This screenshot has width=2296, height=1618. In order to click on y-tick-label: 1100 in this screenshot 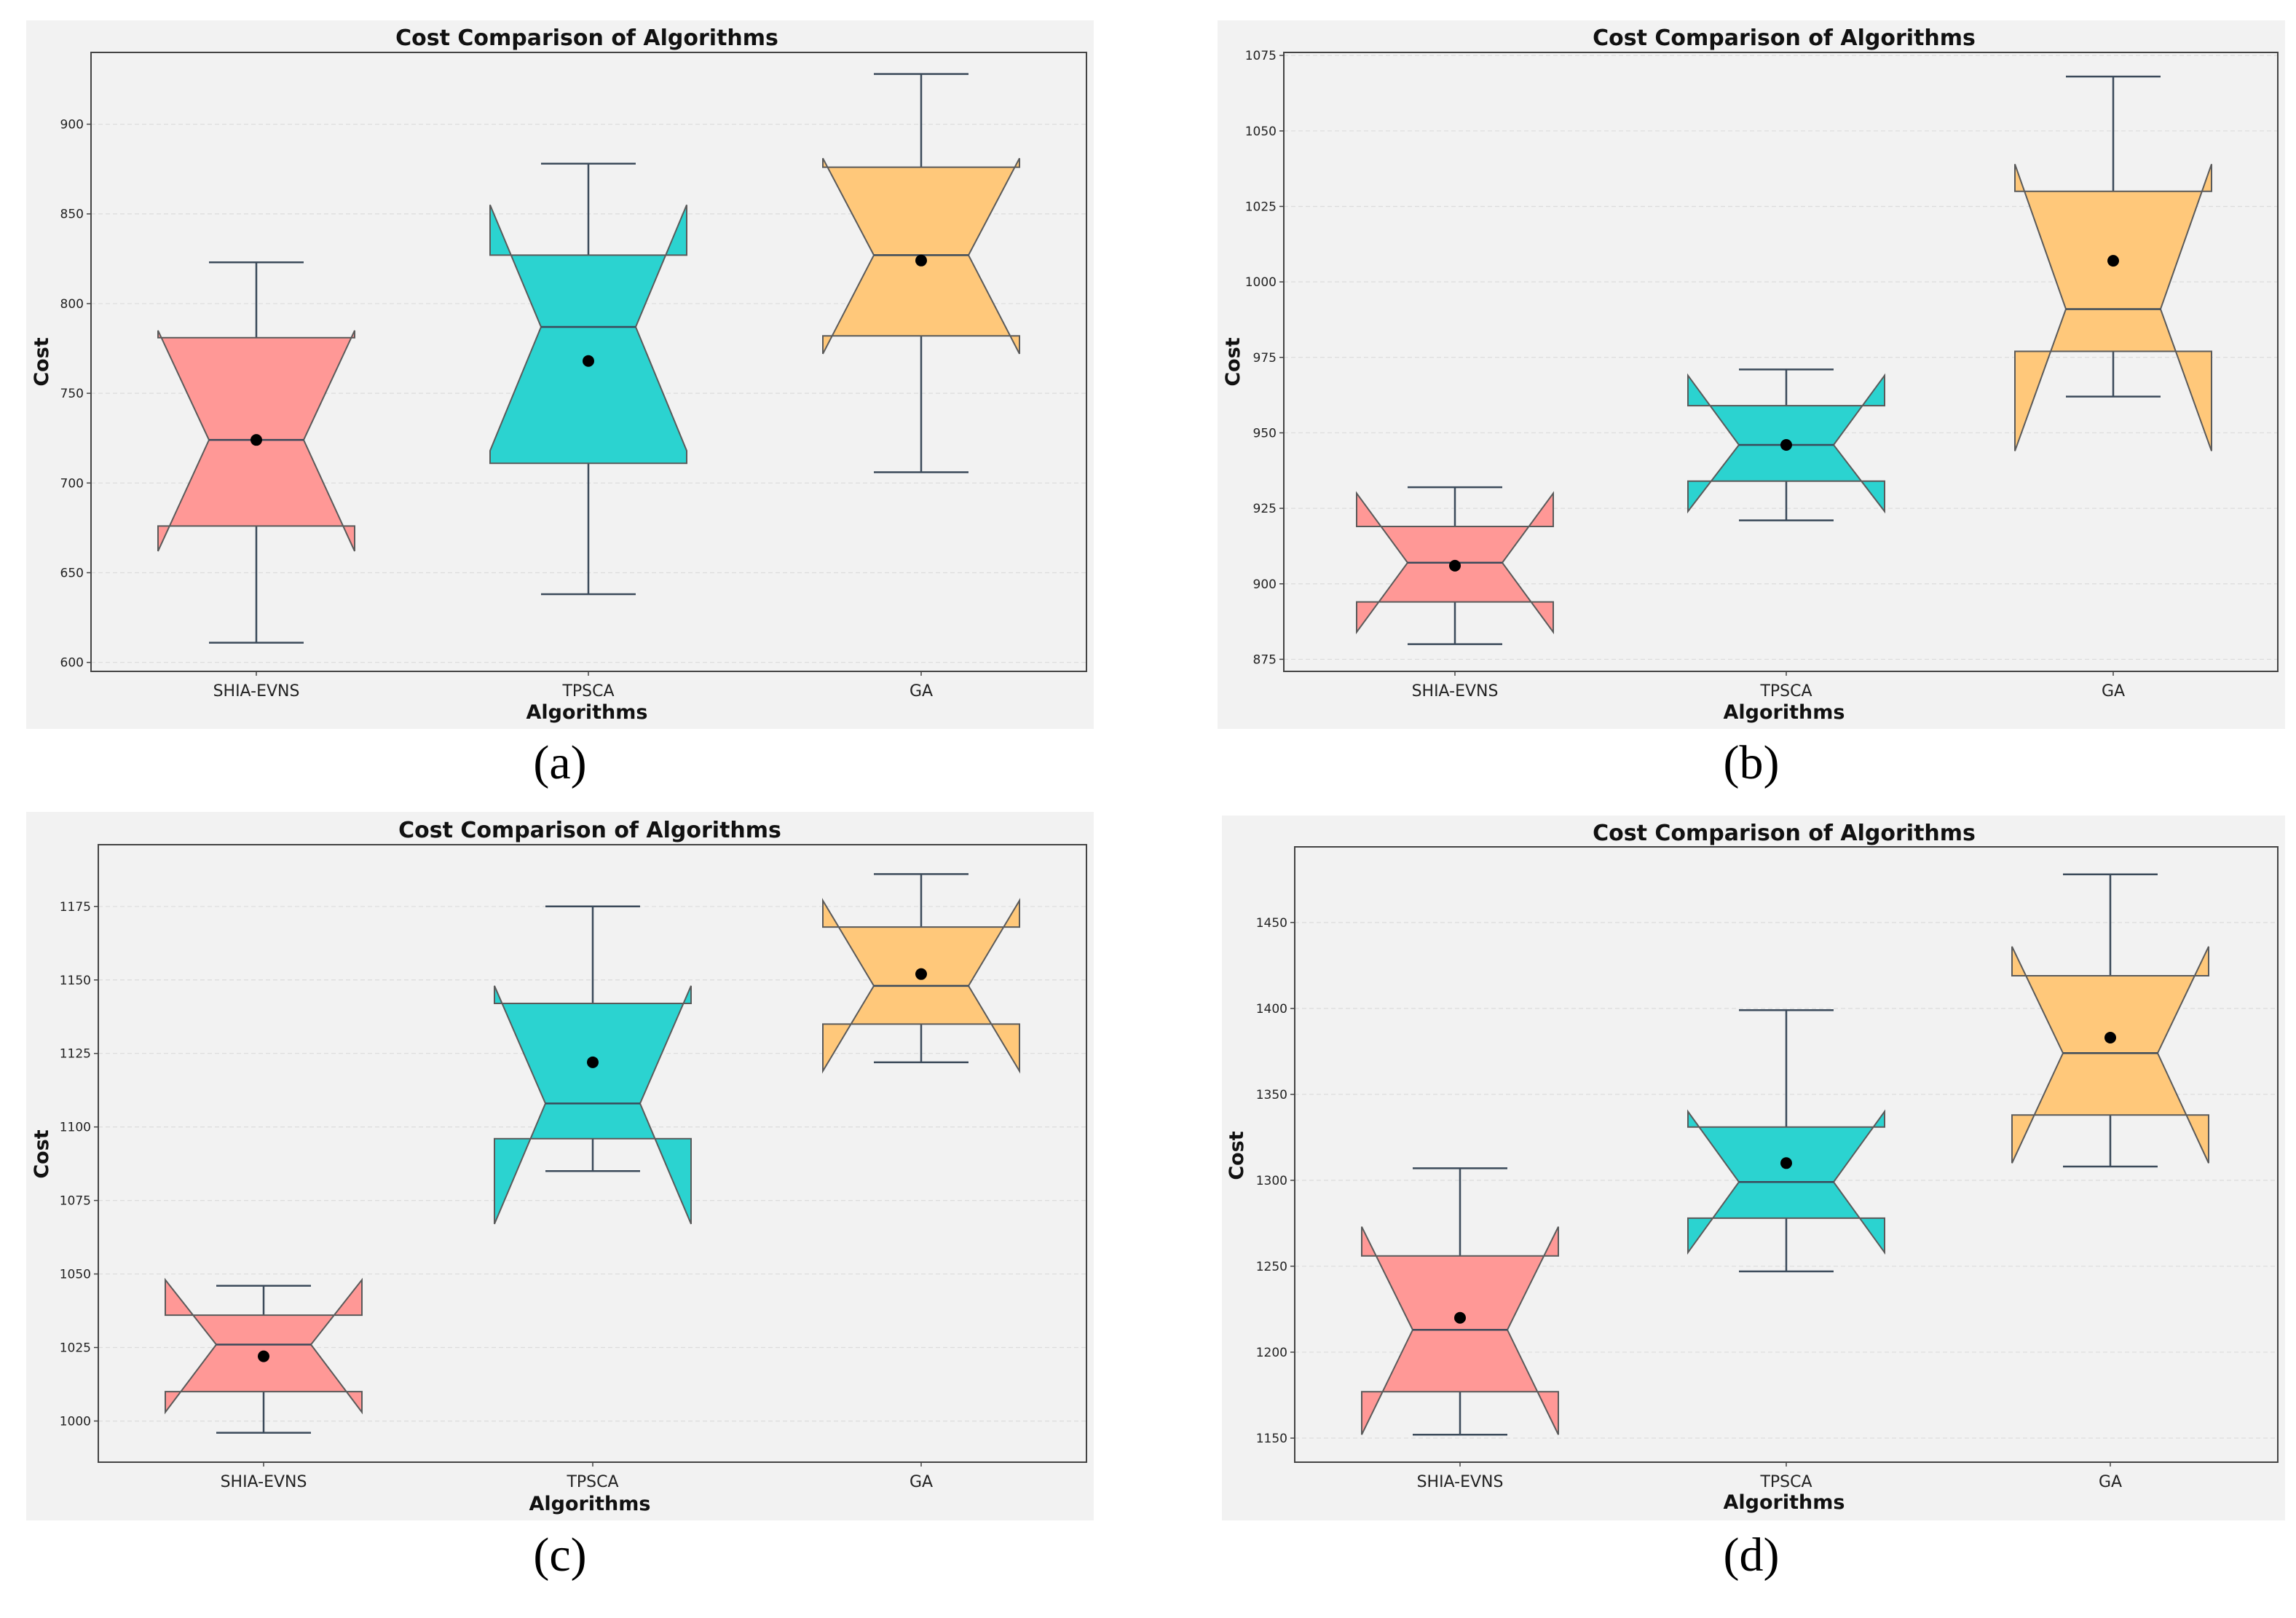, I will do `click(75, 1128)`.